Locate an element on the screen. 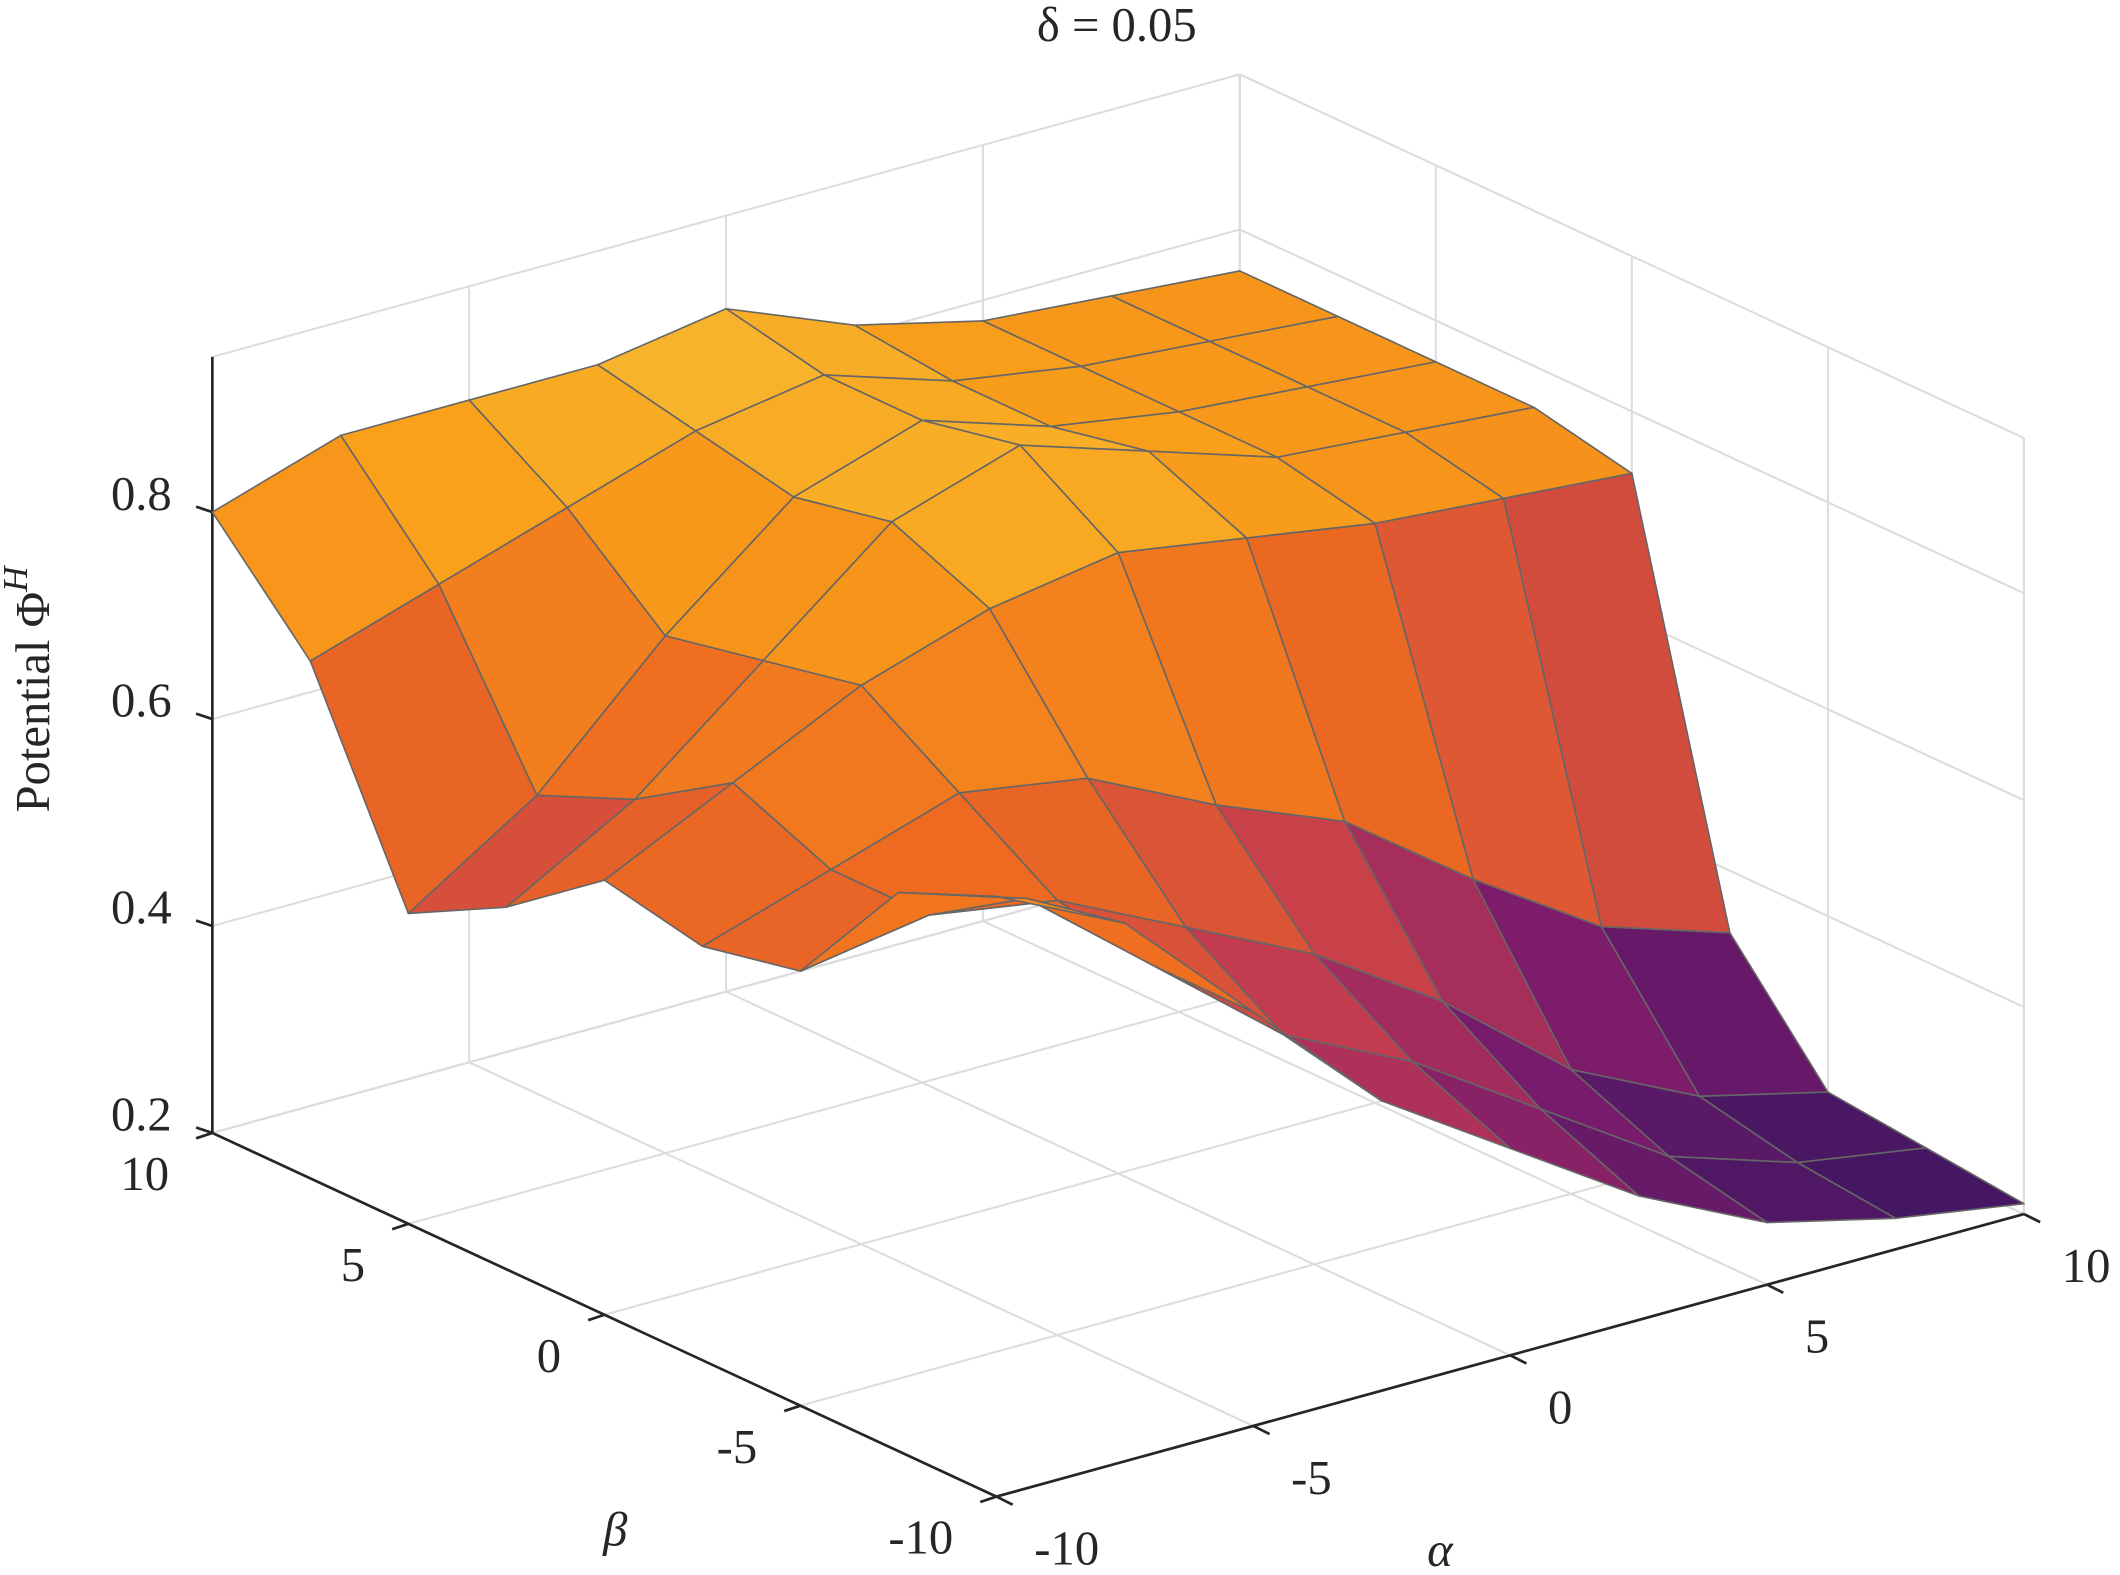 The width and height of the screenshot is (2120, 1575). z-axis-label-main: Potential Φ is located at coordinates (33, 702).